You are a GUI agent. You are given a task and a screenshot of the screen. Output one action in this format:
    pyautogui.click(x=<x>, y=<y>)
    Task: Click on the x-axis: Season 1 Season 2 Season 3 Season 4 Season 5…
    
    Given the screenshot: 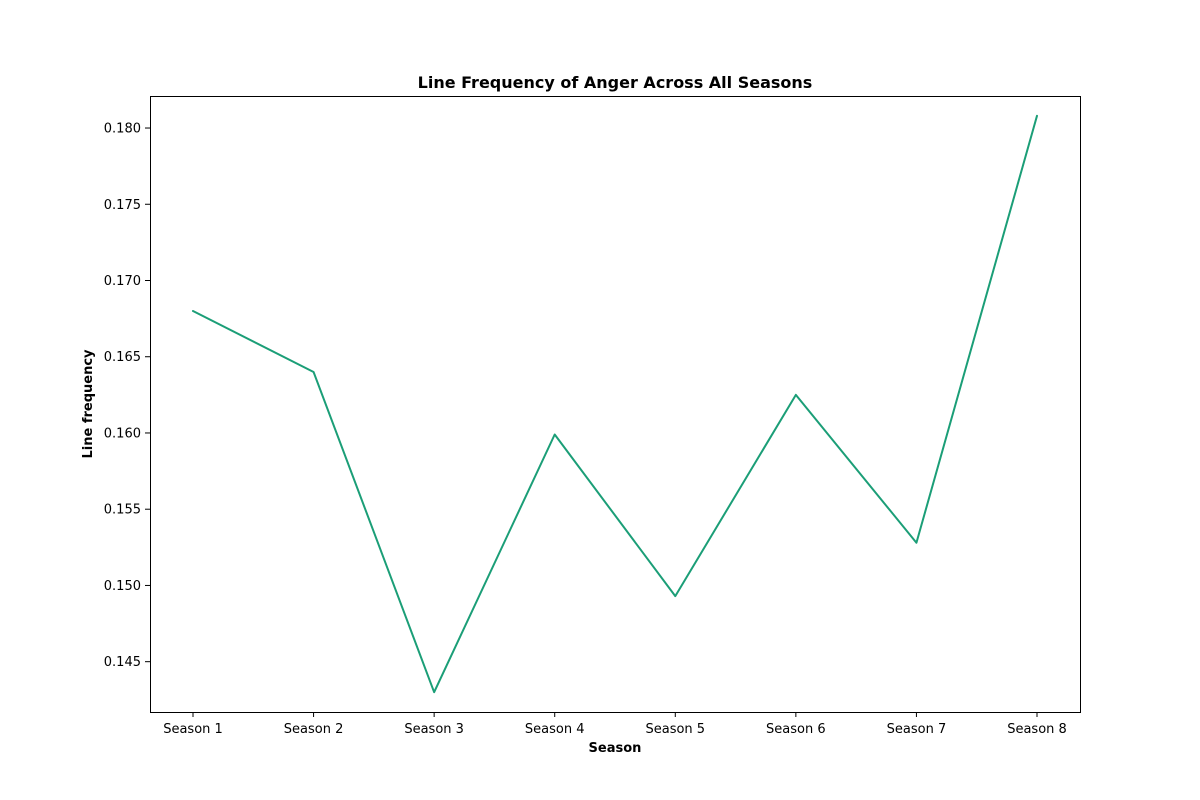 What is the action you would take?
    pyautogui.click(x=615, y=724)
    